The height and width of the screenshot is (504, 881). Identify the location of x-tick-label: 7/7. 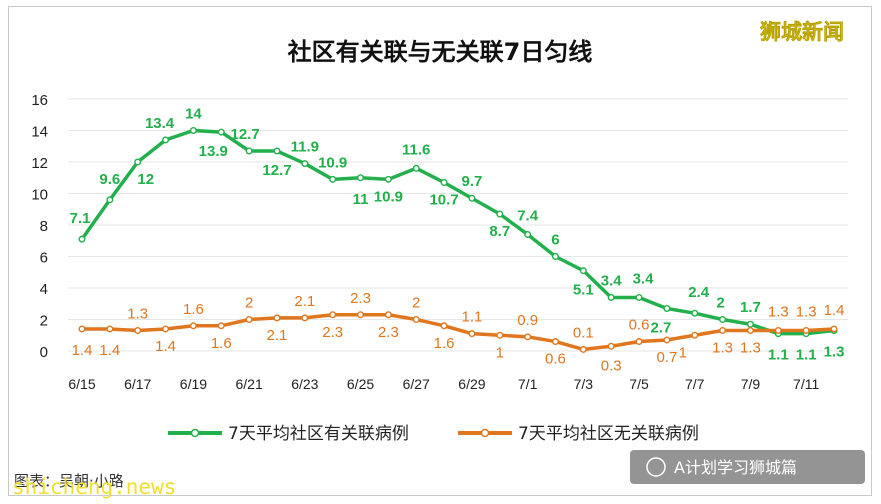
(695, 384).